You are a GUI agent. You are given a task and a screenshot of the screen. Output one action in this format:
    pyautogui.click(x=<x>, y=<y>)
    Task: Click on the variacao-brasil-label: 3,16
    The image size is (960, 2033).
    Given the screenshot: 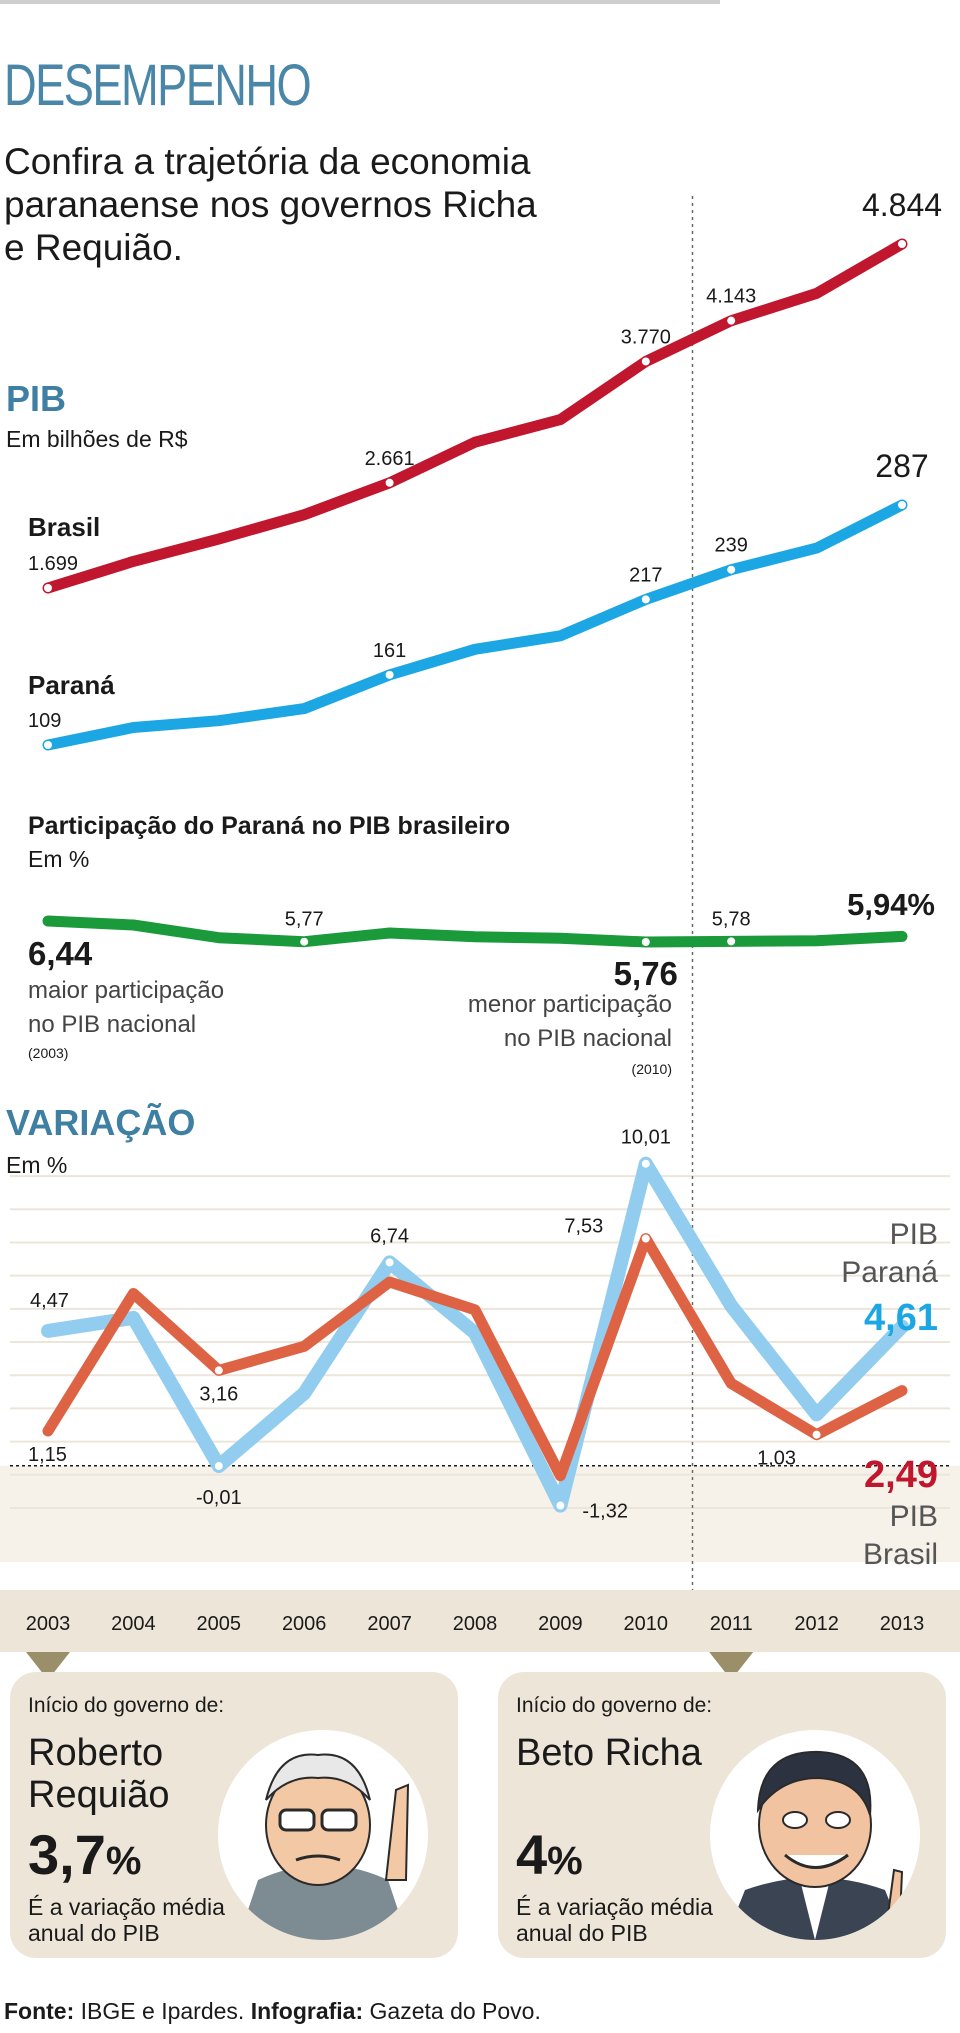 What is the action you would take?
    pyautogui.click(x=218, y=1394)
    